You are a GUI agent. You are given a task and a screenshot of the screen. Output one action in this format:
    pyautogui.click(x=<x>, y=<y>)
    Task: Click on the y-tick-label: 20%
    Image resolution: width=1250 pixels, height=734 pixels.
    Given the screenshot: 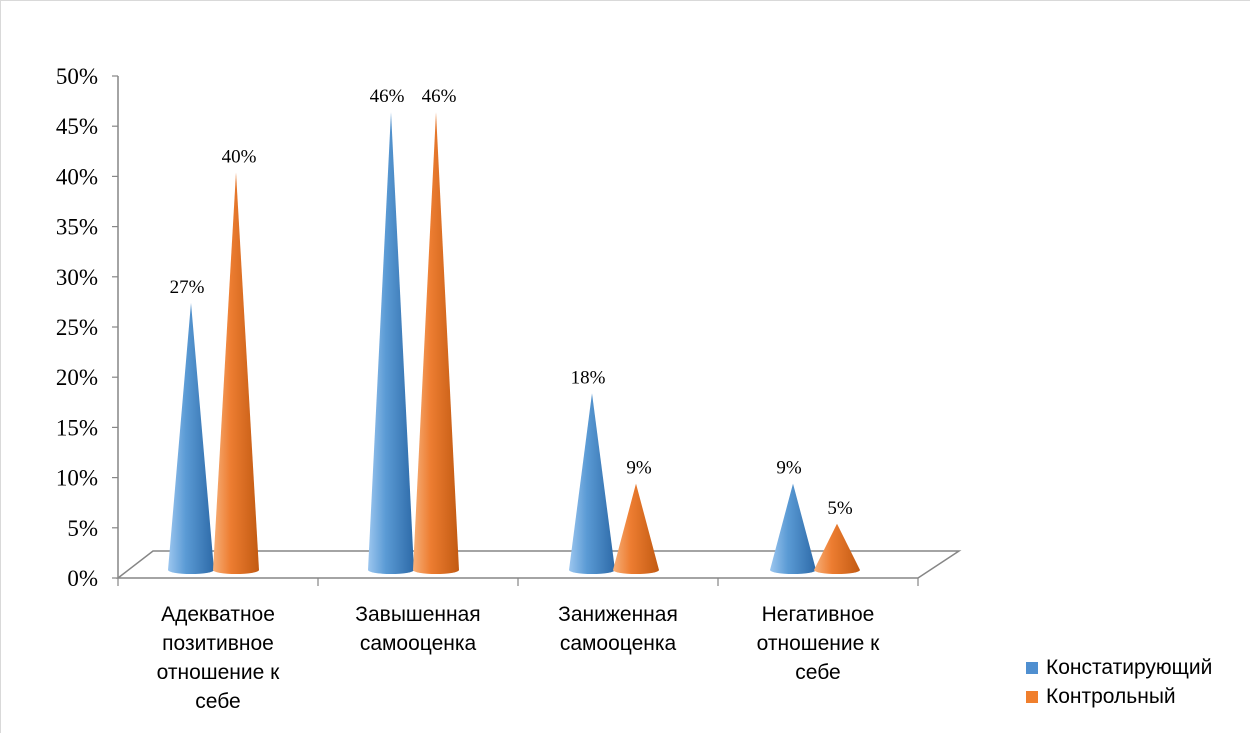 What is the action you would take?
    pyautogui.click(x=77, y=377)
    